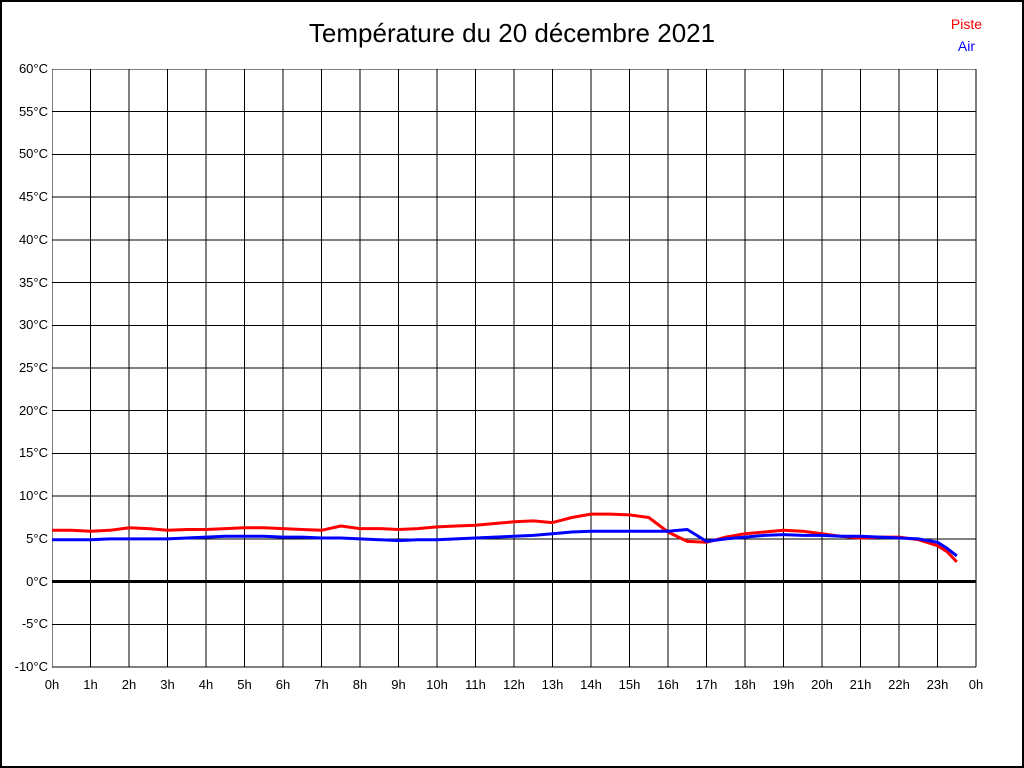 This screenshot has height=768, width=1024. I want to click on x-tick-label: 9h, so click(398, 684).